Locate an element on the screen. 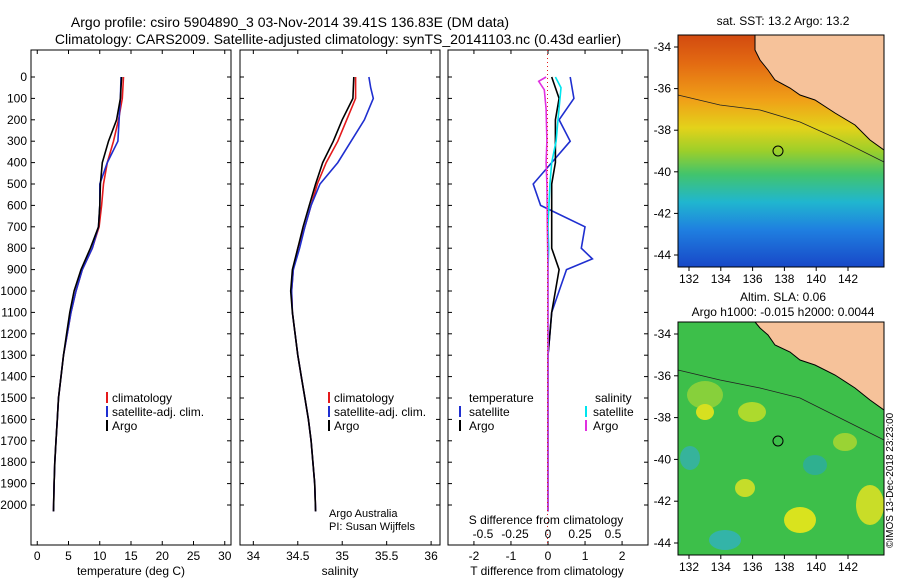 The width and height of the screenshot is (900, 580). credit-argo-australia: Argo Australia is located at coordinates (363, 514).